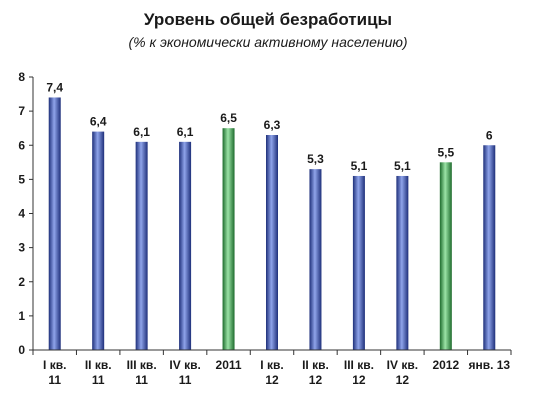 The image size is (536, 403). Describe the element at coordinates (272, 125) in the screenshot. I see `data-label: 6,3` at that location.